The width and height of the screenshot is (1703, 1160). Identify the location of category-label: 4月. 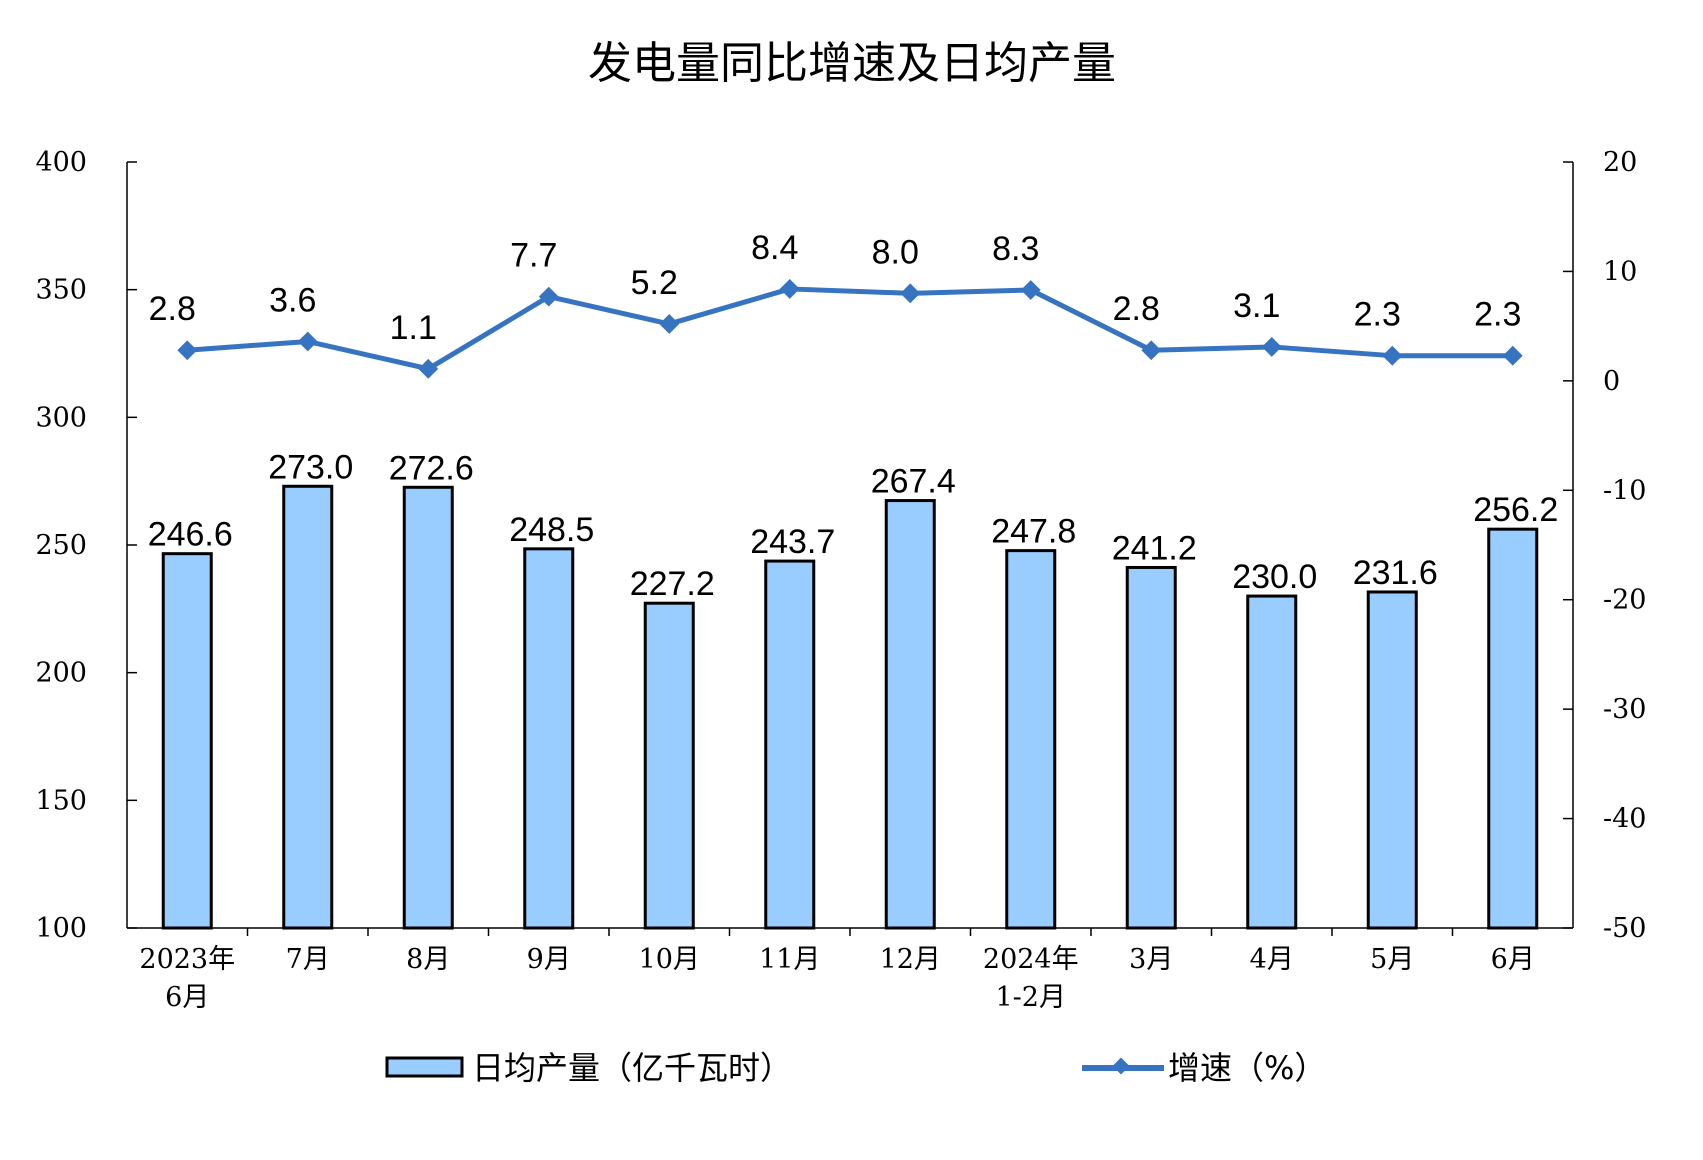
(1272, 959).